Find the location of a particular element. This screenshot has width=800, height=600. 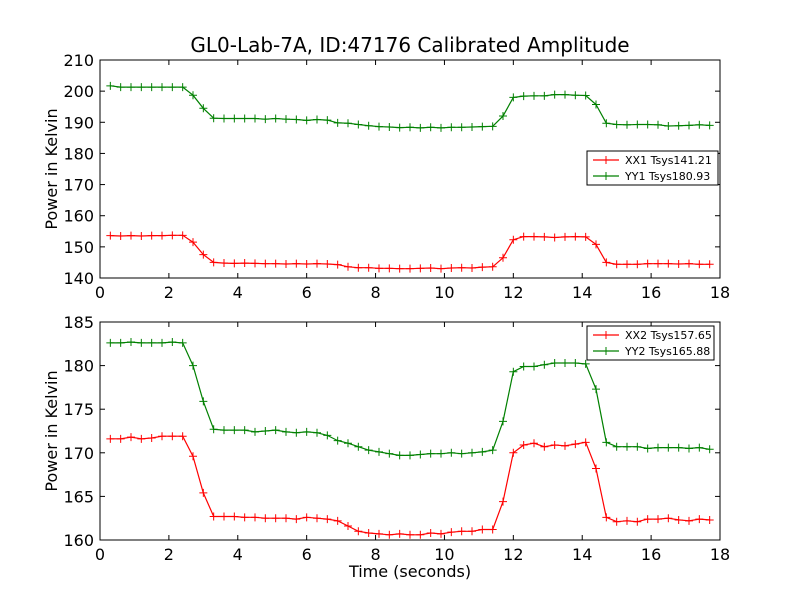

x-tick-label: 8 is located at coordinates (375, 292).